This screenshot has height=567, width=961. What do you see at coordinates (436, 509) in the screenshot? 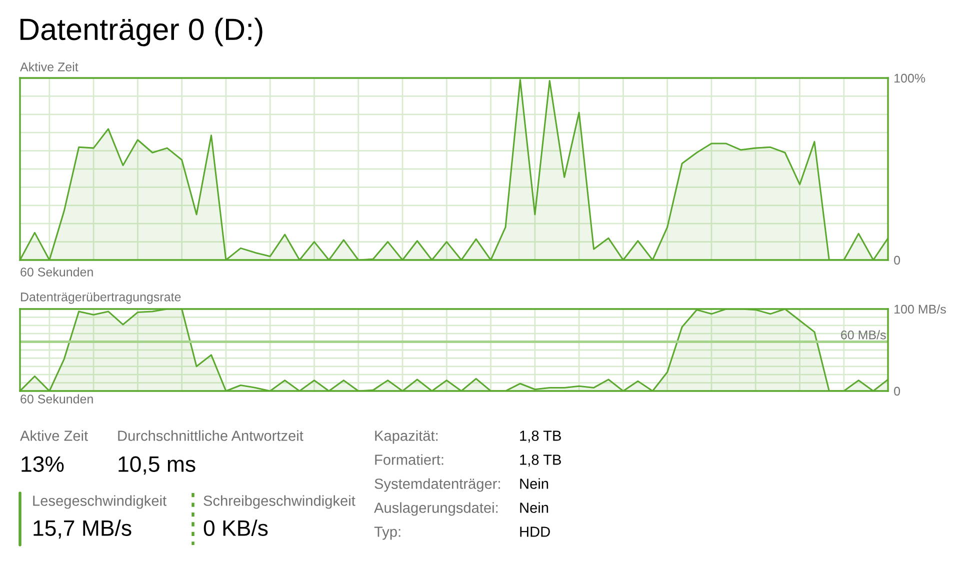
I see `text: Auslagerungsdatei:` at bounding box center [436, 509].